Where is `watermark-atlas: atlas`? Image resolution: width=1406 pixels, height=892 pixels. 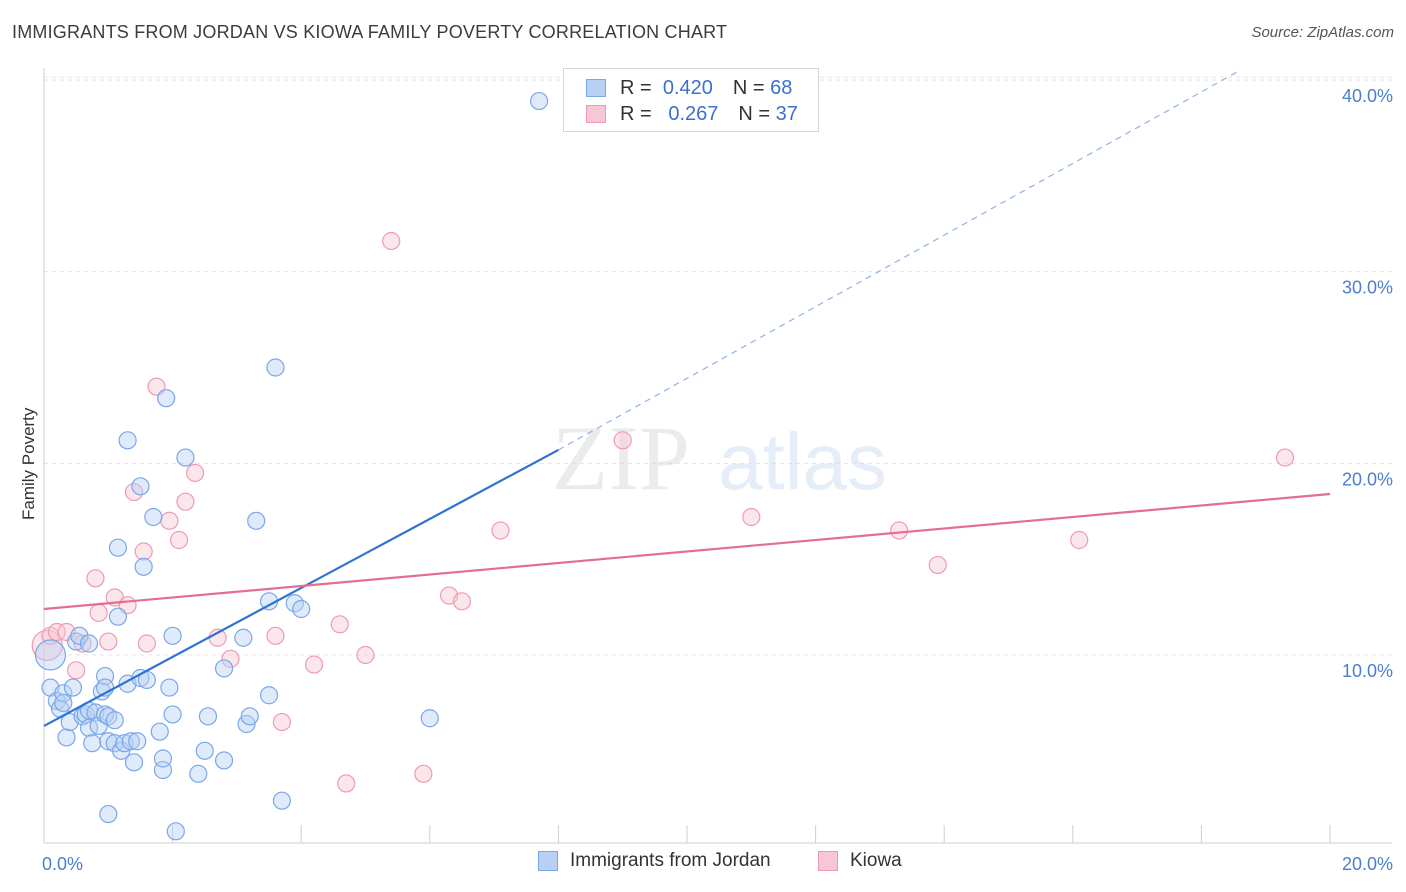 watermark-atlas: atlas is located at coordinates (802, 461).